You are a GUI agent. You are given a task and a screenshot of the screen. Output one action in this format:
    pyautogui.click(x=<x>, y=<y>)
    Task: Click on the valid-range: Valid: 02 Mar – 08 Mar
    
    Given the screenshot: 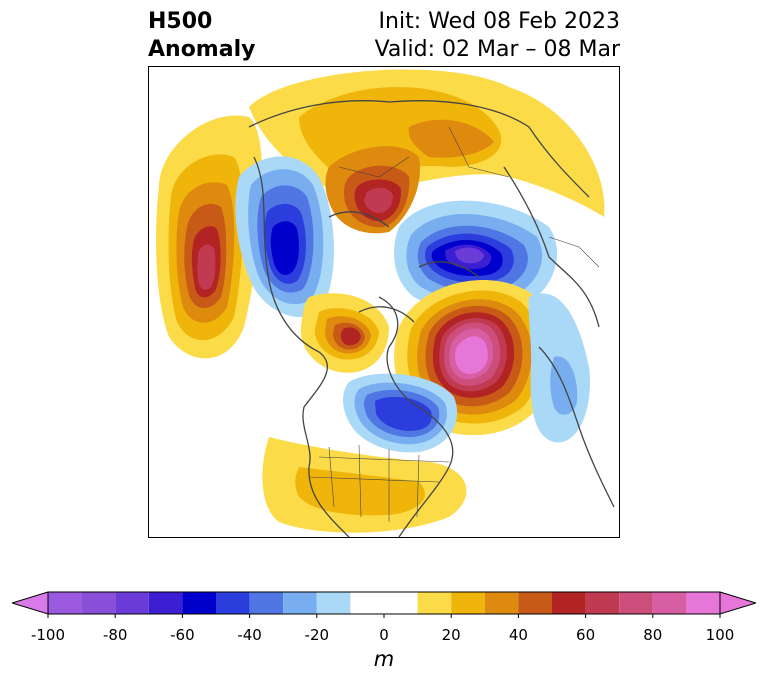 What is the action you would take?
    pyautogui.click(x=497, y=49)
    